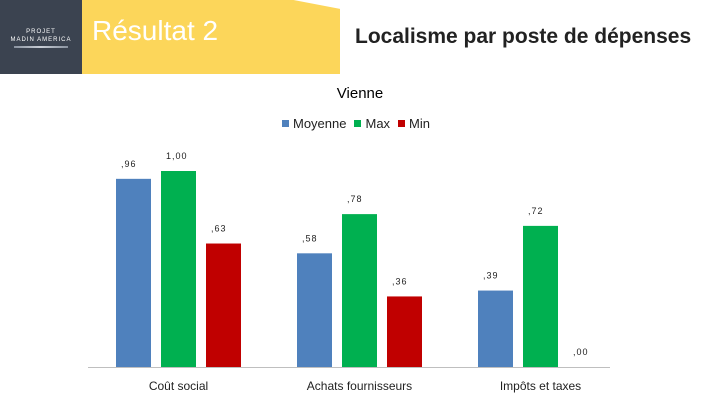 This screenshot has height=405, width=720. What do you see at coordinates (536, 211) in the screenshot?
I see `data-label-max-2: ,72` at bounding box center [536, 211].